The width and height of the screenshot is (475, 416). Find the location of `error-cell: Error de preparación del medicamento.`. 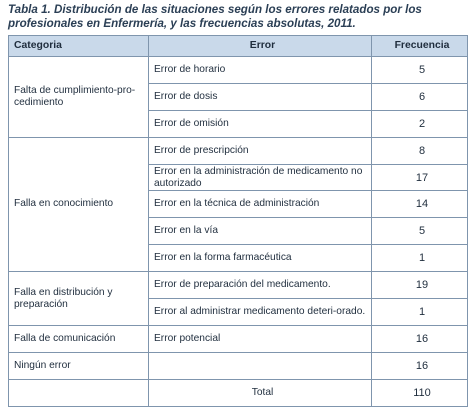

error-cell: Error de preparación del medicamento. is located at coordinates (260, 285).